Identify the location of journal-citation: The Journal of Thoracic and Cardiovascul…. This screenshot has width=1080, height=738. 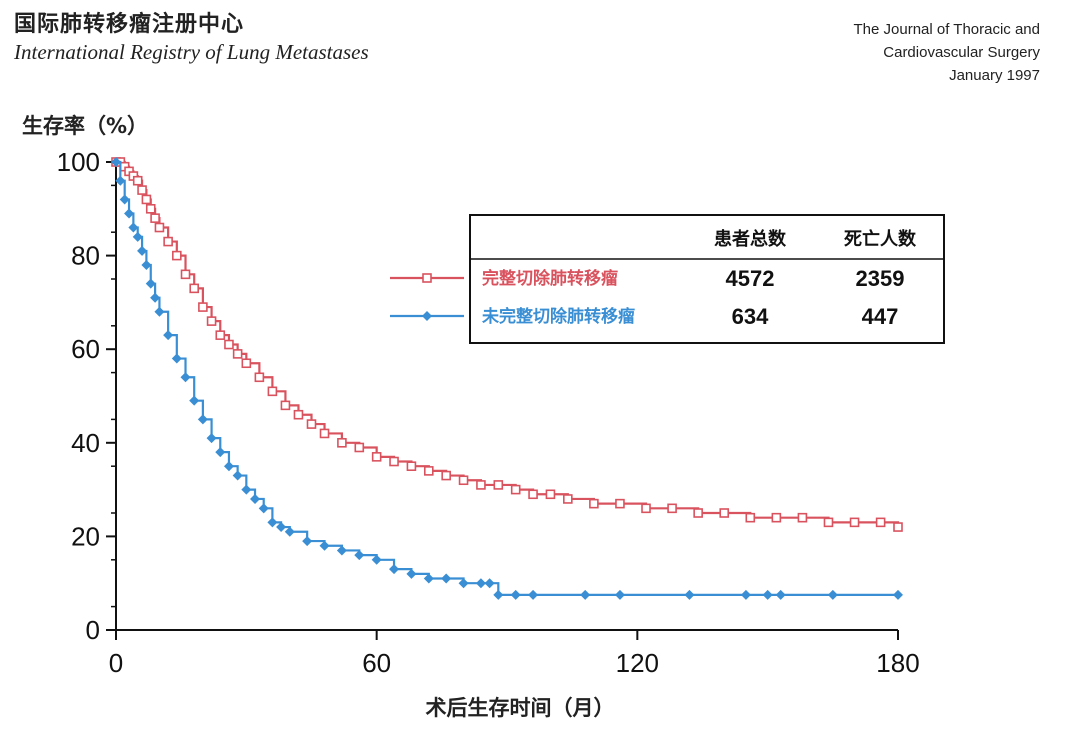
(947, 52).